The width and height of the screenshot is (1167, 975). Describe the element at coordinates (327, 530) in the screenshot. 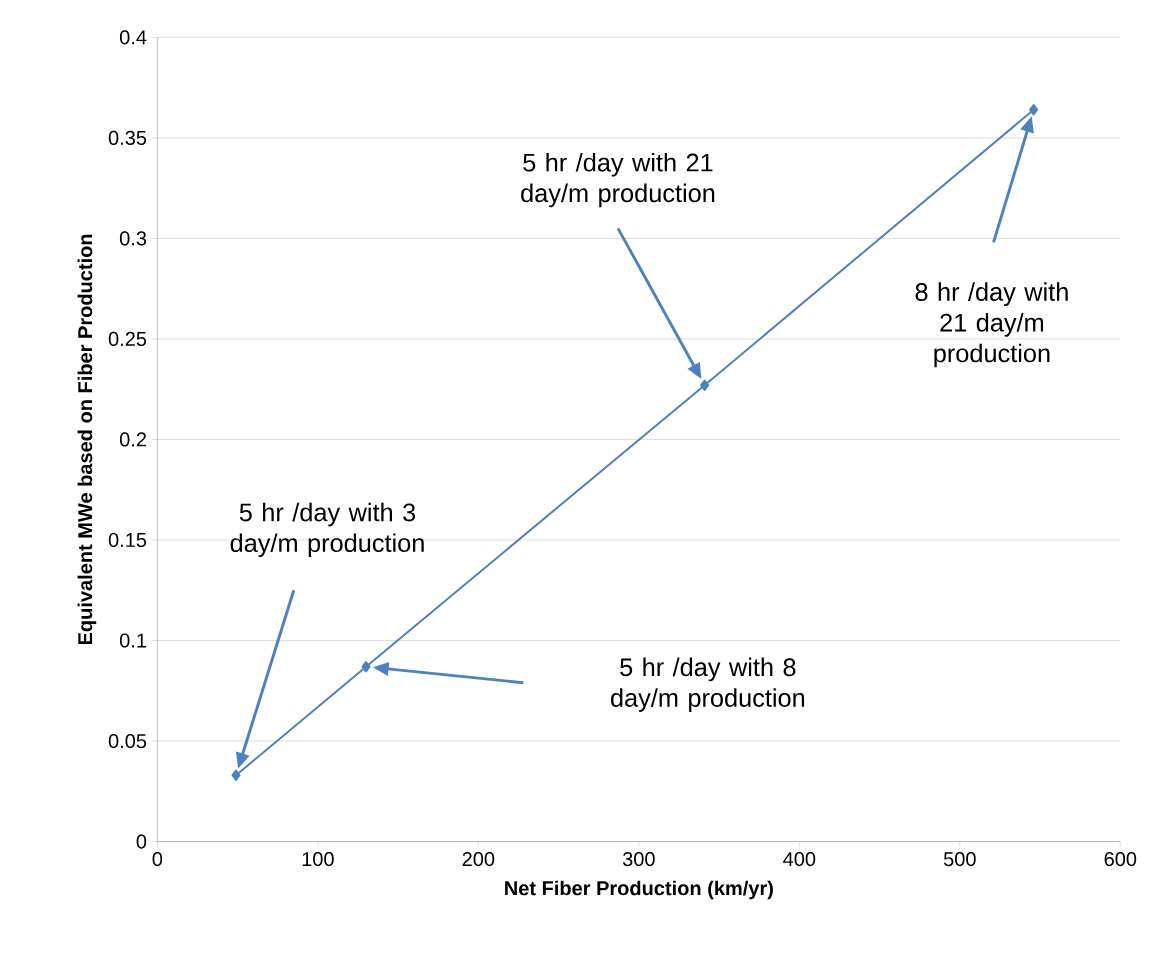

I see `annotation: 5 hr /day with 3 day/m production` at that location.